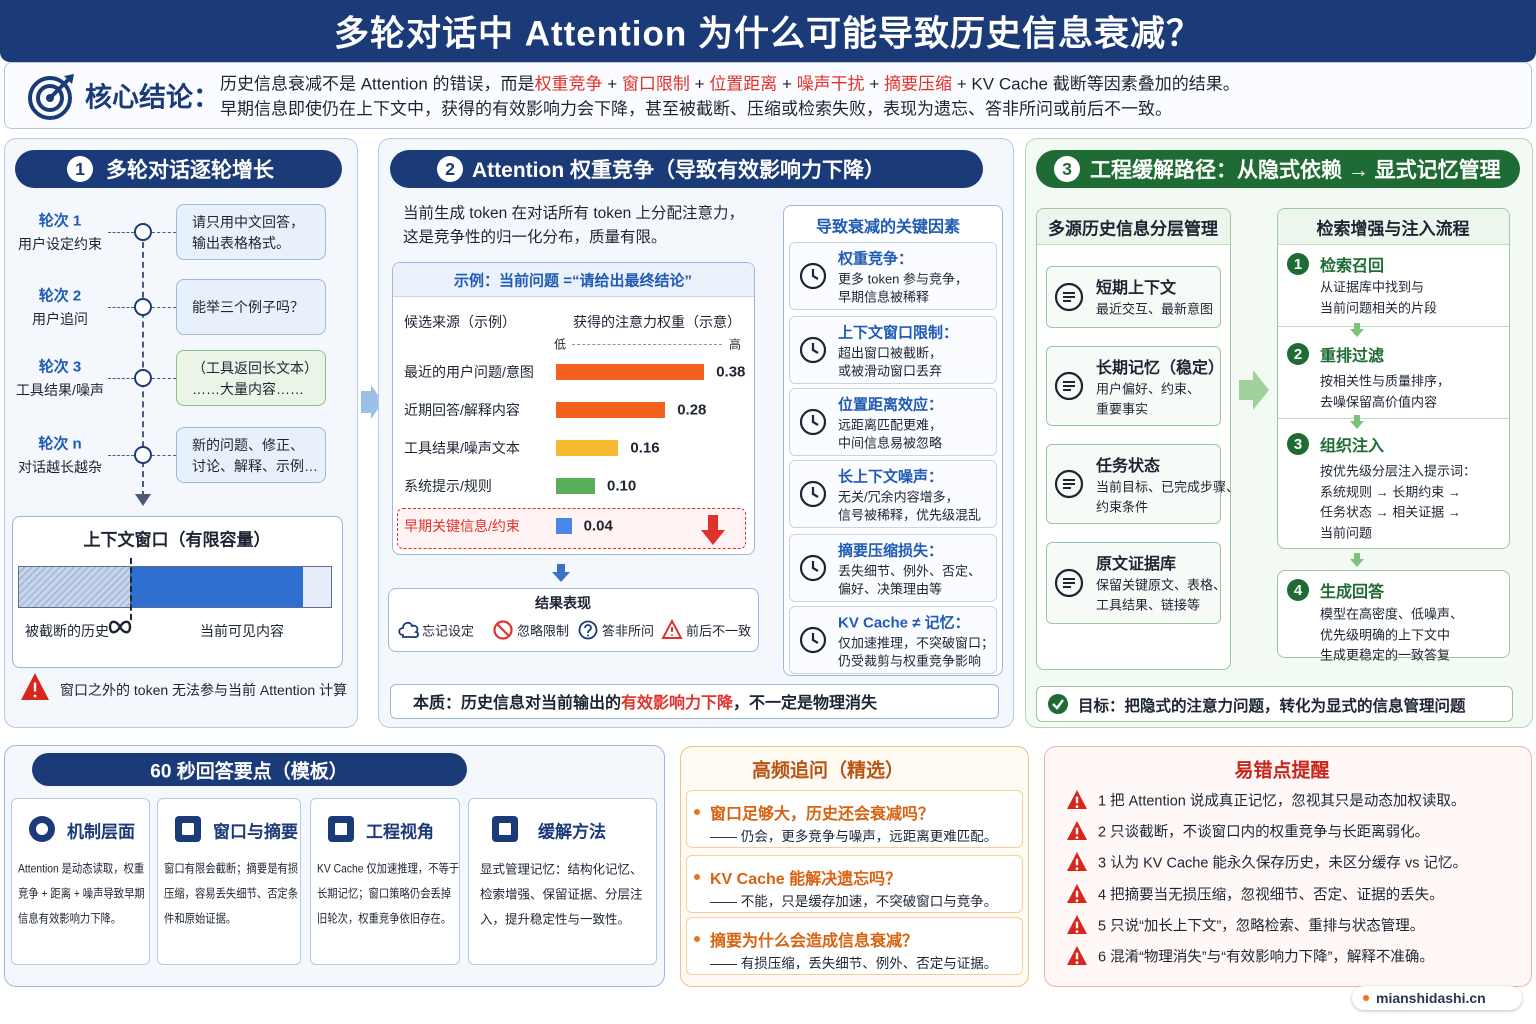 The image size is (1536, 1024). I want to click on layer-title: 原文证据库, so click(1136, 564).